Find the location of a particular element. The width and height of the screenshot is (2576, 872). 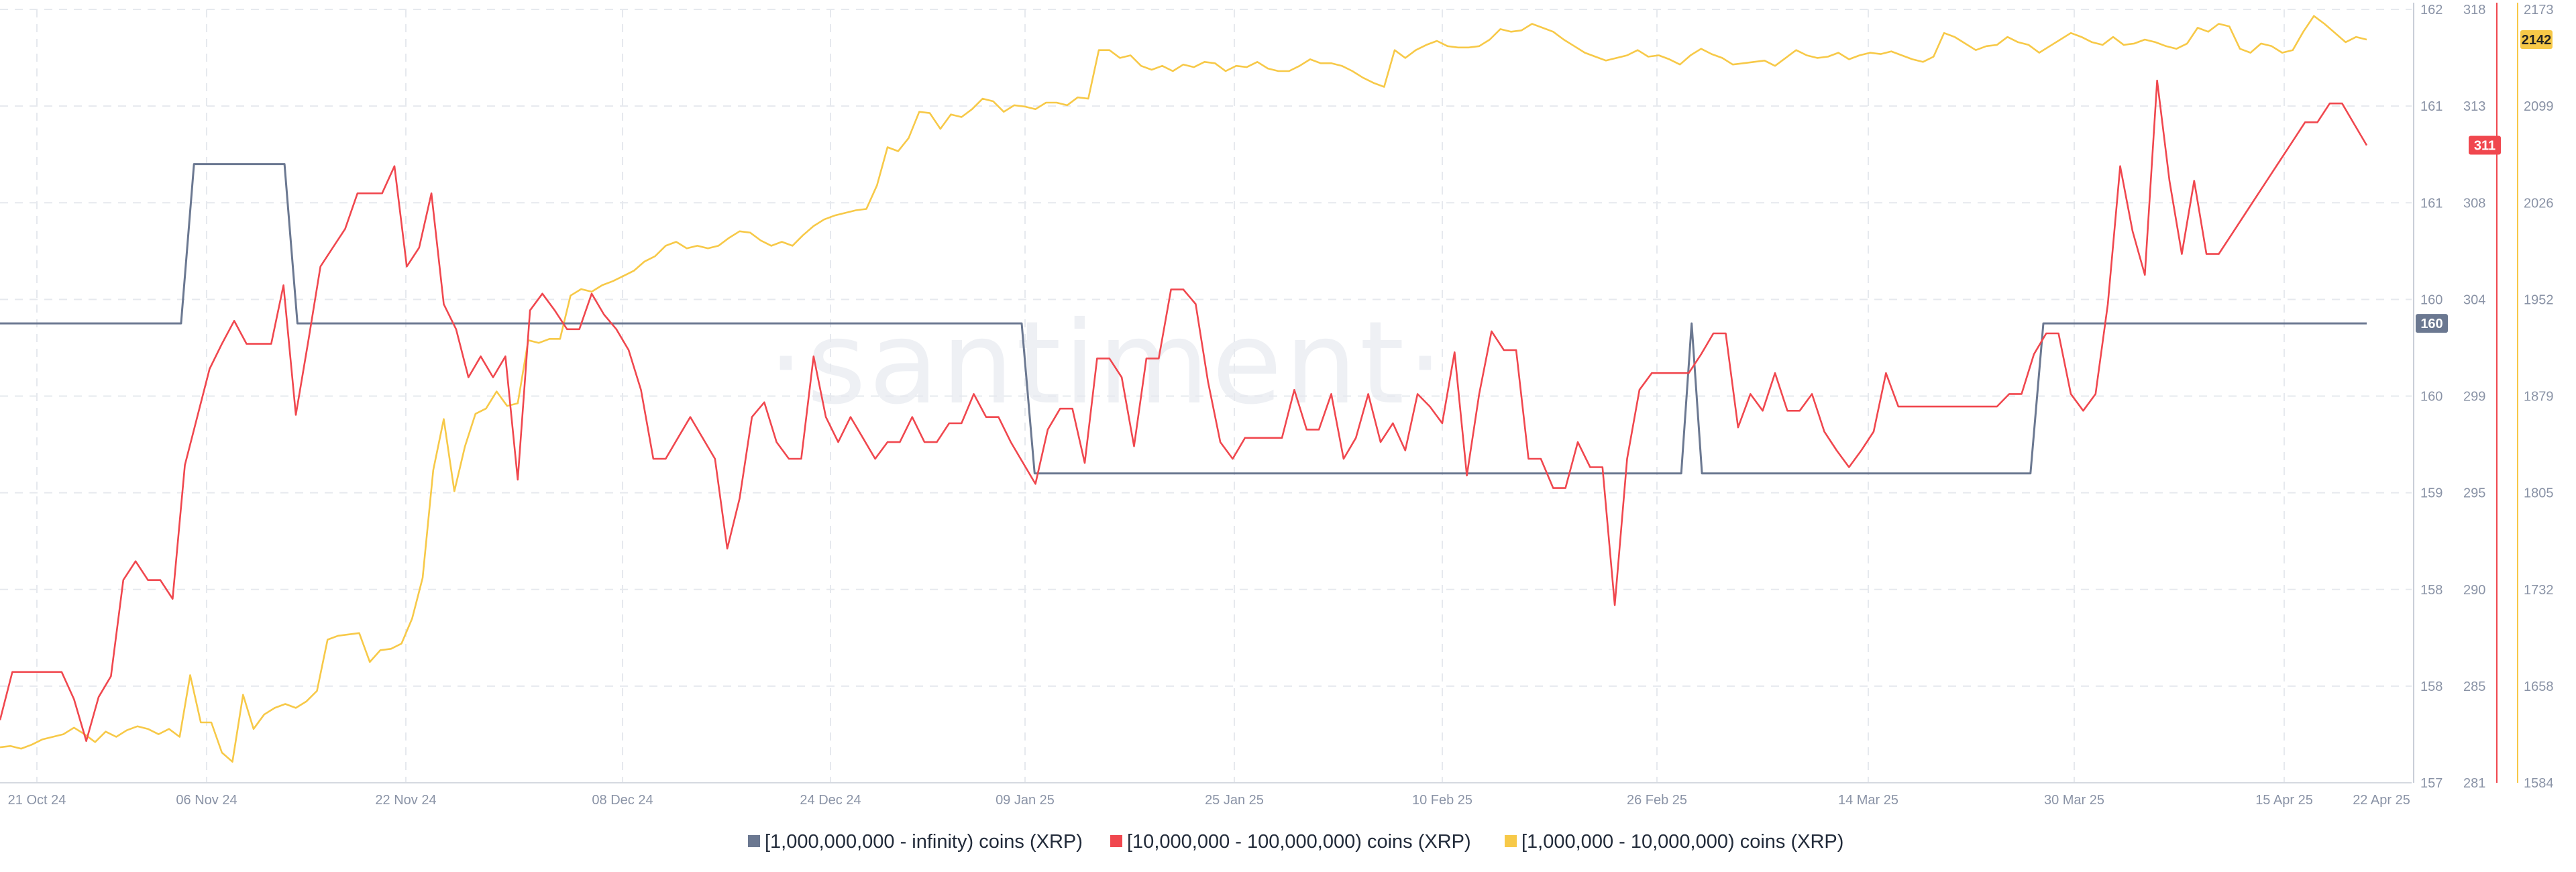

y-tick-label: 290 is located at coordinates (2474, 590).